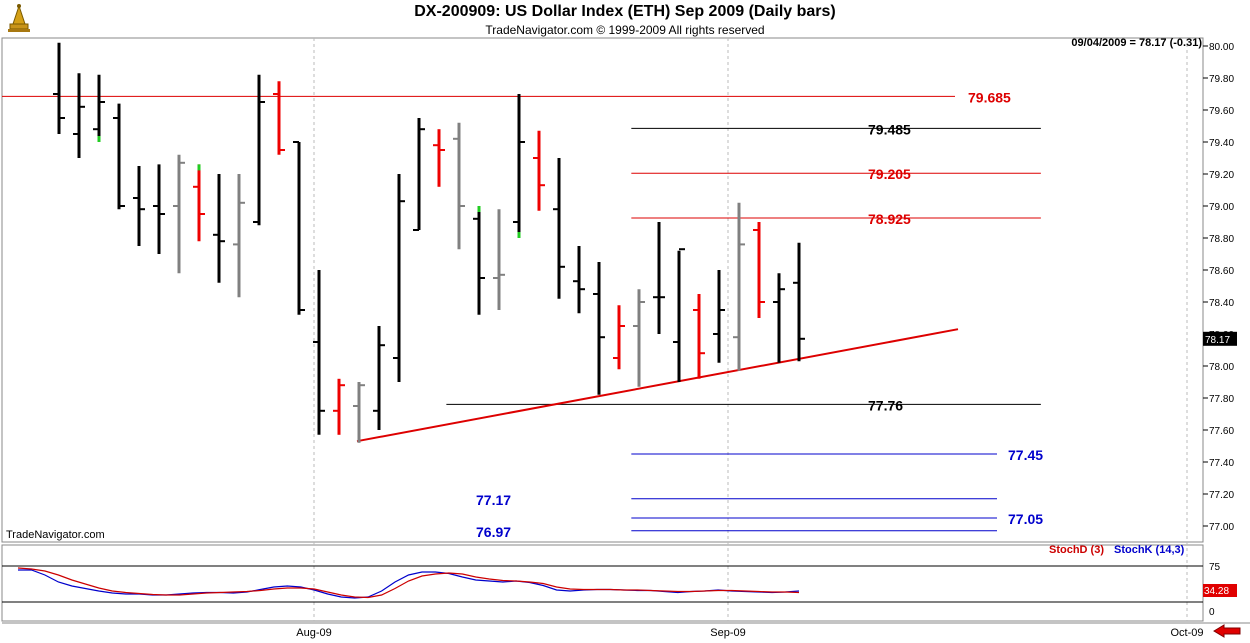  Describe the element at coordinates (408, 583) in the screenshot. I see `stoch-d-line` at that location.